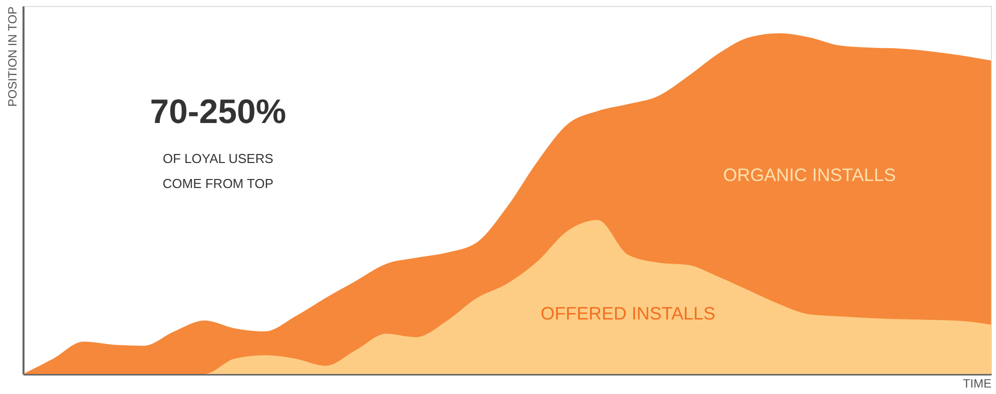 The height and width of the screenshot is (394, 996). What do you see at coordinates (809, 174) in the screenshot?
I see `series-label: ORGANIC INSTALLS` at bounding box center [809, 174].